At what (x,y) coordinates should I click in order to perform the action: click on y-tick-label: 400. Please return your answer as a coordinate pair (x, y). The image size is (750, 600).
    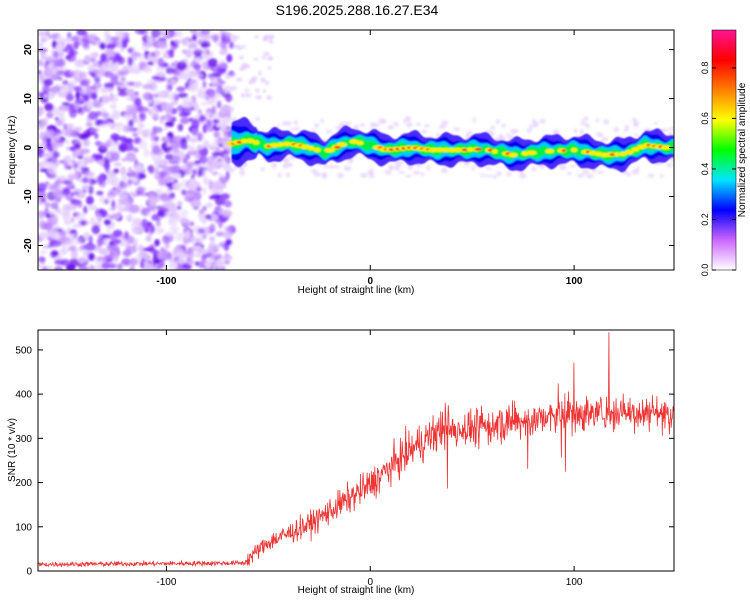
    Looking at the image, I should click on (23, 395).